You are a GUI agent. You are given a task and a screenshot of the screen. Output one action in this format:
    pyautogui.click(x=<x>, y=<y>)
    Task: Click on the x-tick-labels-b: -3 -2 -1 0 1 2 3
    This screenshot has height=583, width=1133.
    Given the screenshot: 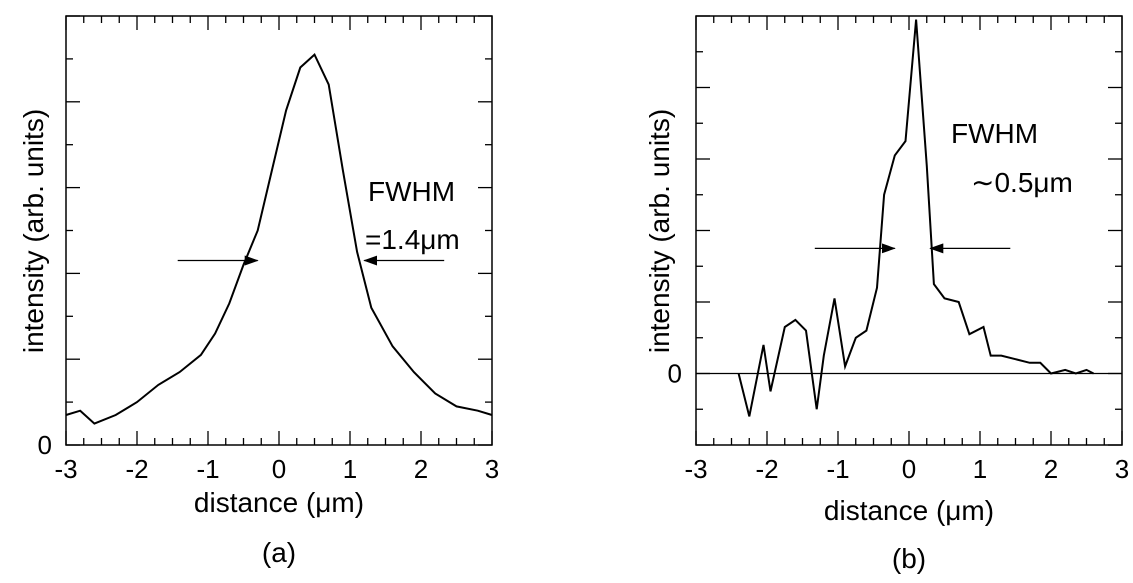 What is the action you would take?
    pyautogui.click(x=906, y=469)
    